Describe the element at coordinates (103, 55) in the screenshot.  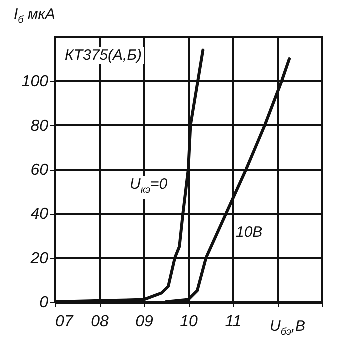
I see `annotation: КТ375(А,Б)` at that location.